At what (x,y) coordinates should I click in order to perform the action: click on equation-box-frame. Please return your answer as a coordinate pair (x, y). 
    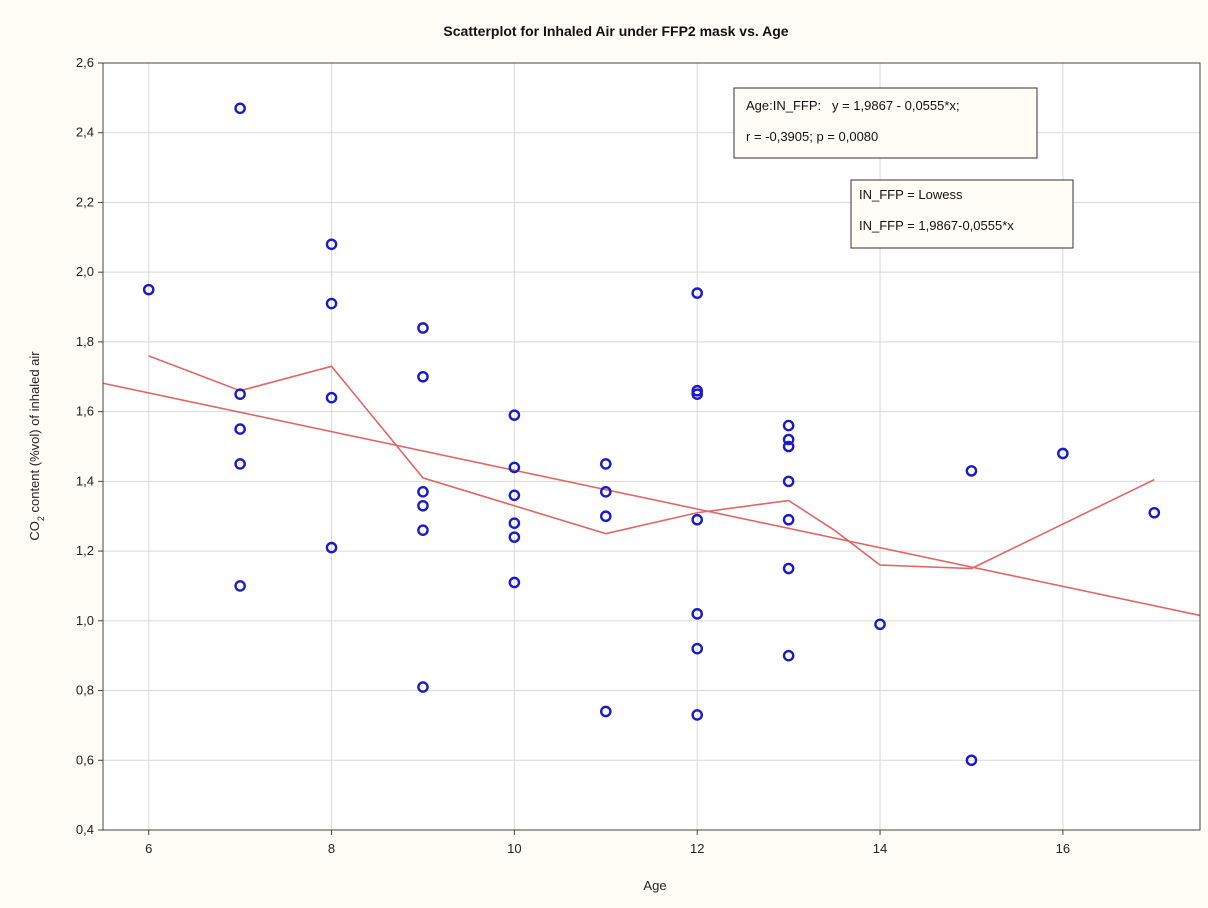
    Looking at the image, I should click on (885, 123).